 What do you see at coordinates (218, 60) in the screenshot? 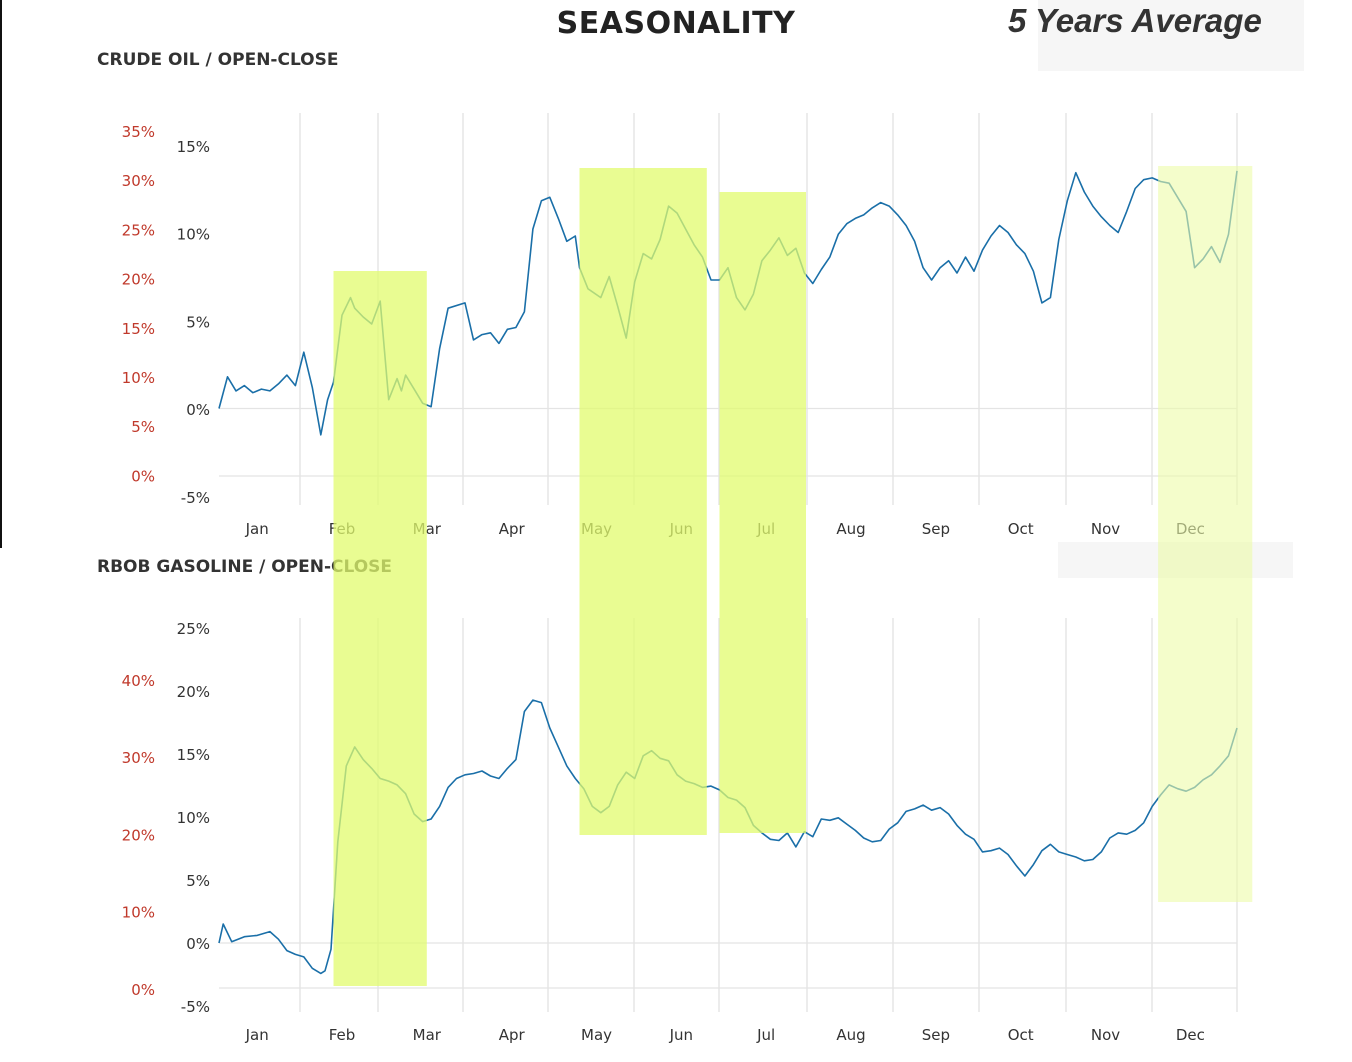
I see `chart-title-crude: CRUDE OIL / OPEN-CLOSE` at bounding box center [218, 60].